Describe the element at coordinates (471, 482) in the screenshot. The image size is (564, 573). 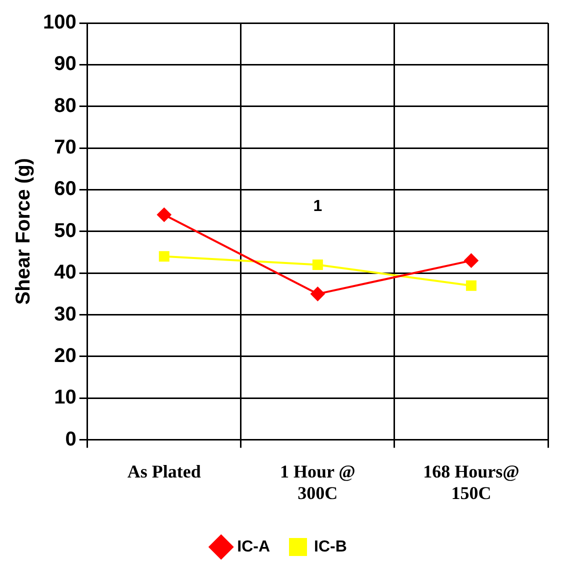
I see `x-tick-label: 168 Hours@ 150C` at that location.